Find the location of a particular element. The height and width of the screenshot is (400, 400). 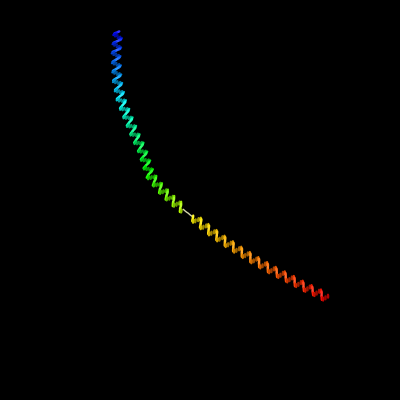

loop-segment is located at coordinates (188, 213).